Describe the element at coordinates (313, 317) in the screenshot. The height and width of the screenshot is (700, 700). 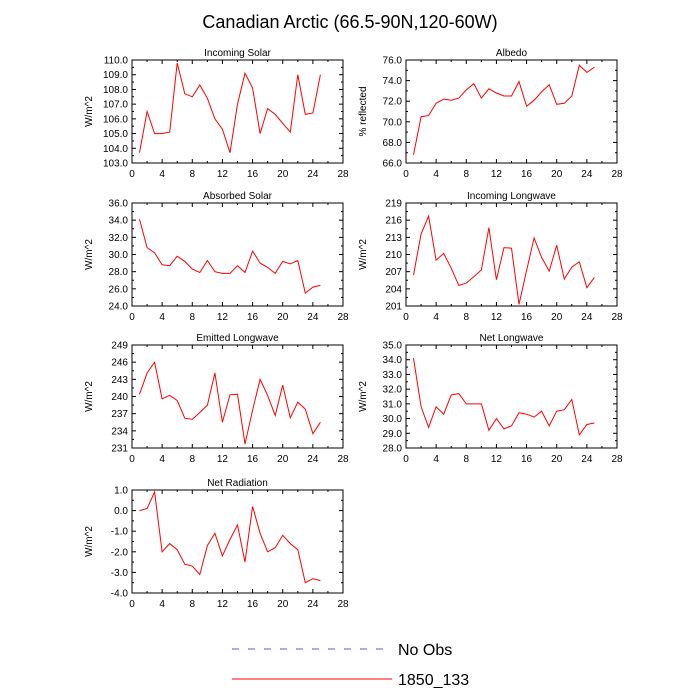
I see `panel-absorbed-solar-xtick-label: 24` at that location.